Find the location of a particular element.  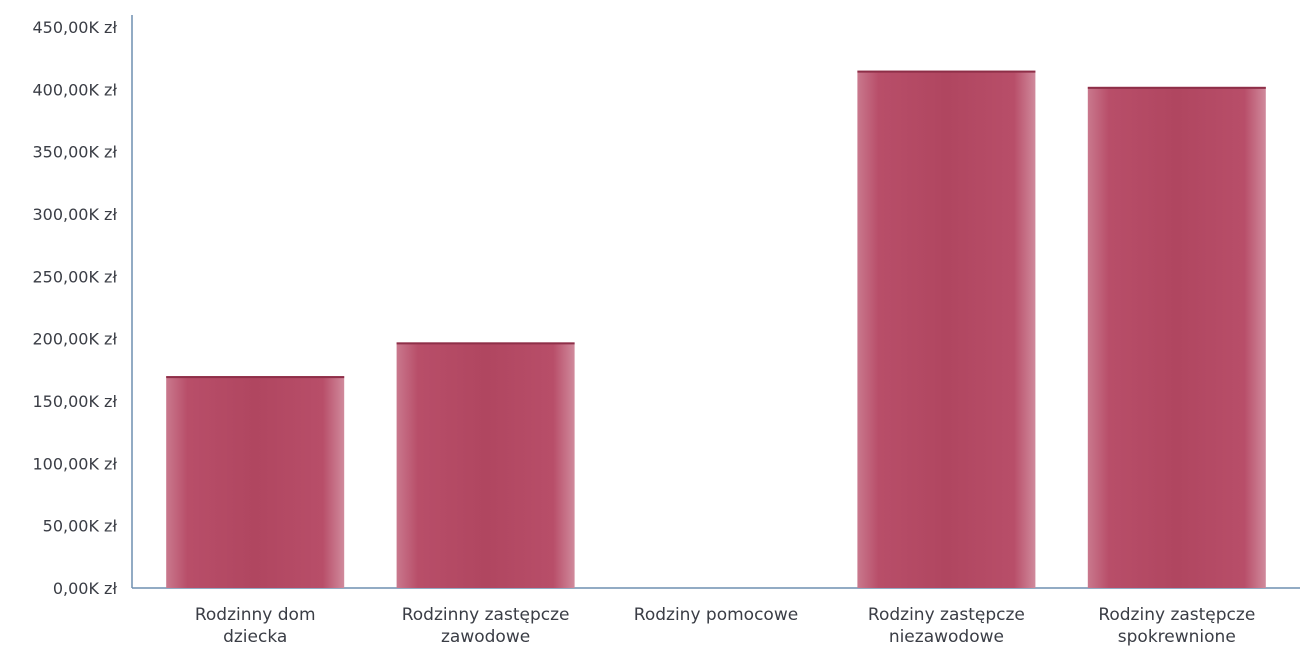

x-category-label: Rodziny zastępcze niezawodowe is located at coordinates (946, 626).